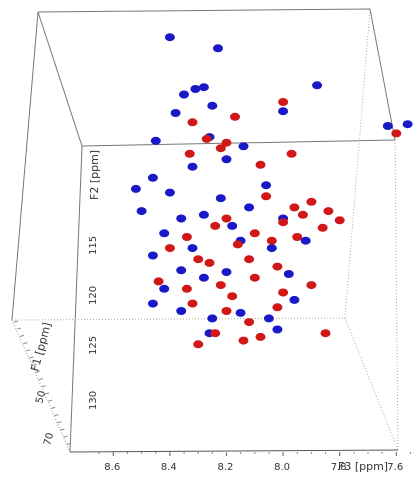 This screenshot has width=419, height=480. What do you see at coordinates (169, 467) in the screenshot?
I see `x-tick-label: 8.4` at bounding box center [169, 467].